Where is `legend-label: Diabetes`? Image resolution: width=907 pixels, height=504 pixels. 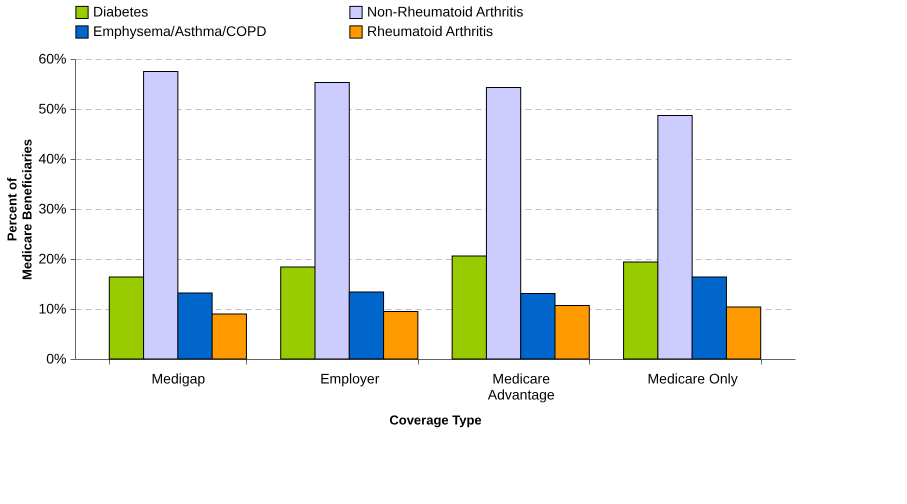 legend-label: Diabetes is located at coordinates (120, 11).